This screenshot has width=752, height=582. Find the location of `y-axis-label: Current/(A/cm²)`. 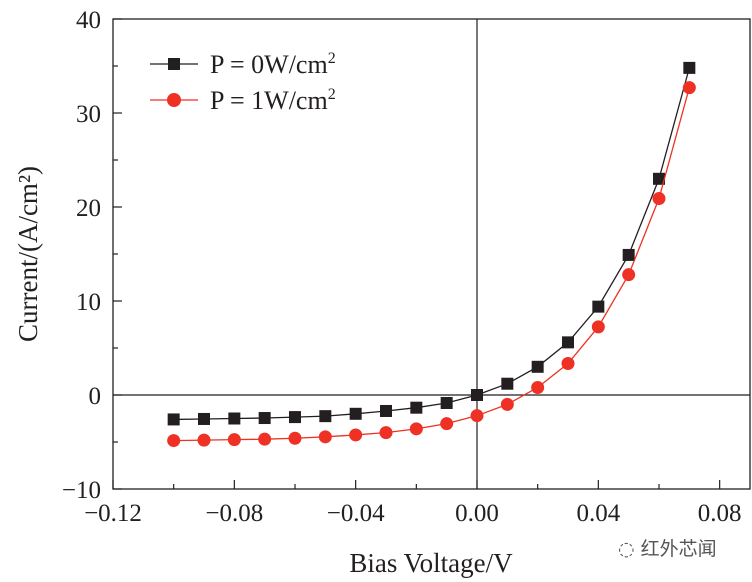

y-axis-label: Current/(A/cm²) is located at coordinates (28, 254).